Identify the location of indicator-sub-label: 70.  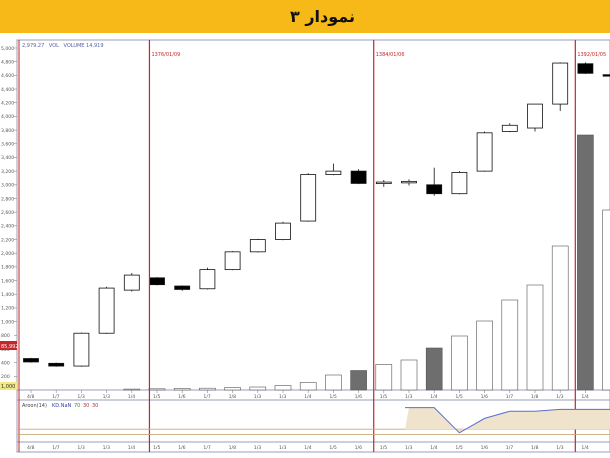
(77, 406).